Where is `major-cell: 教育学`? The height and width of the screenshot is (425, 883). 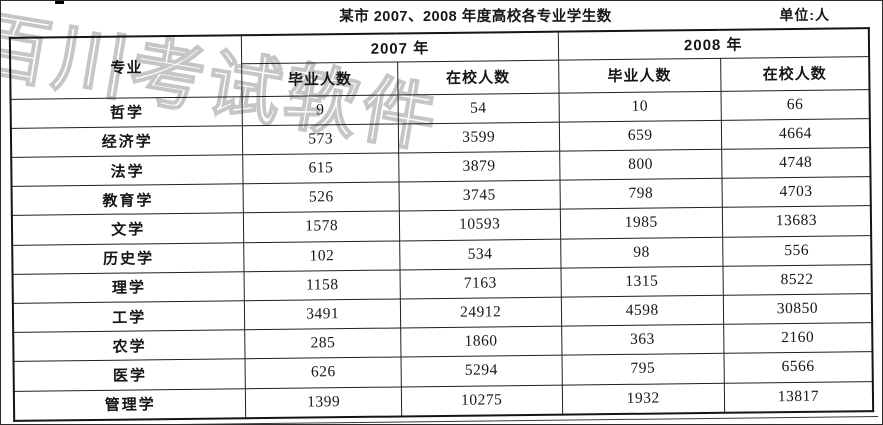 major-cell: 教育学 is located at coordinates (127, 199).